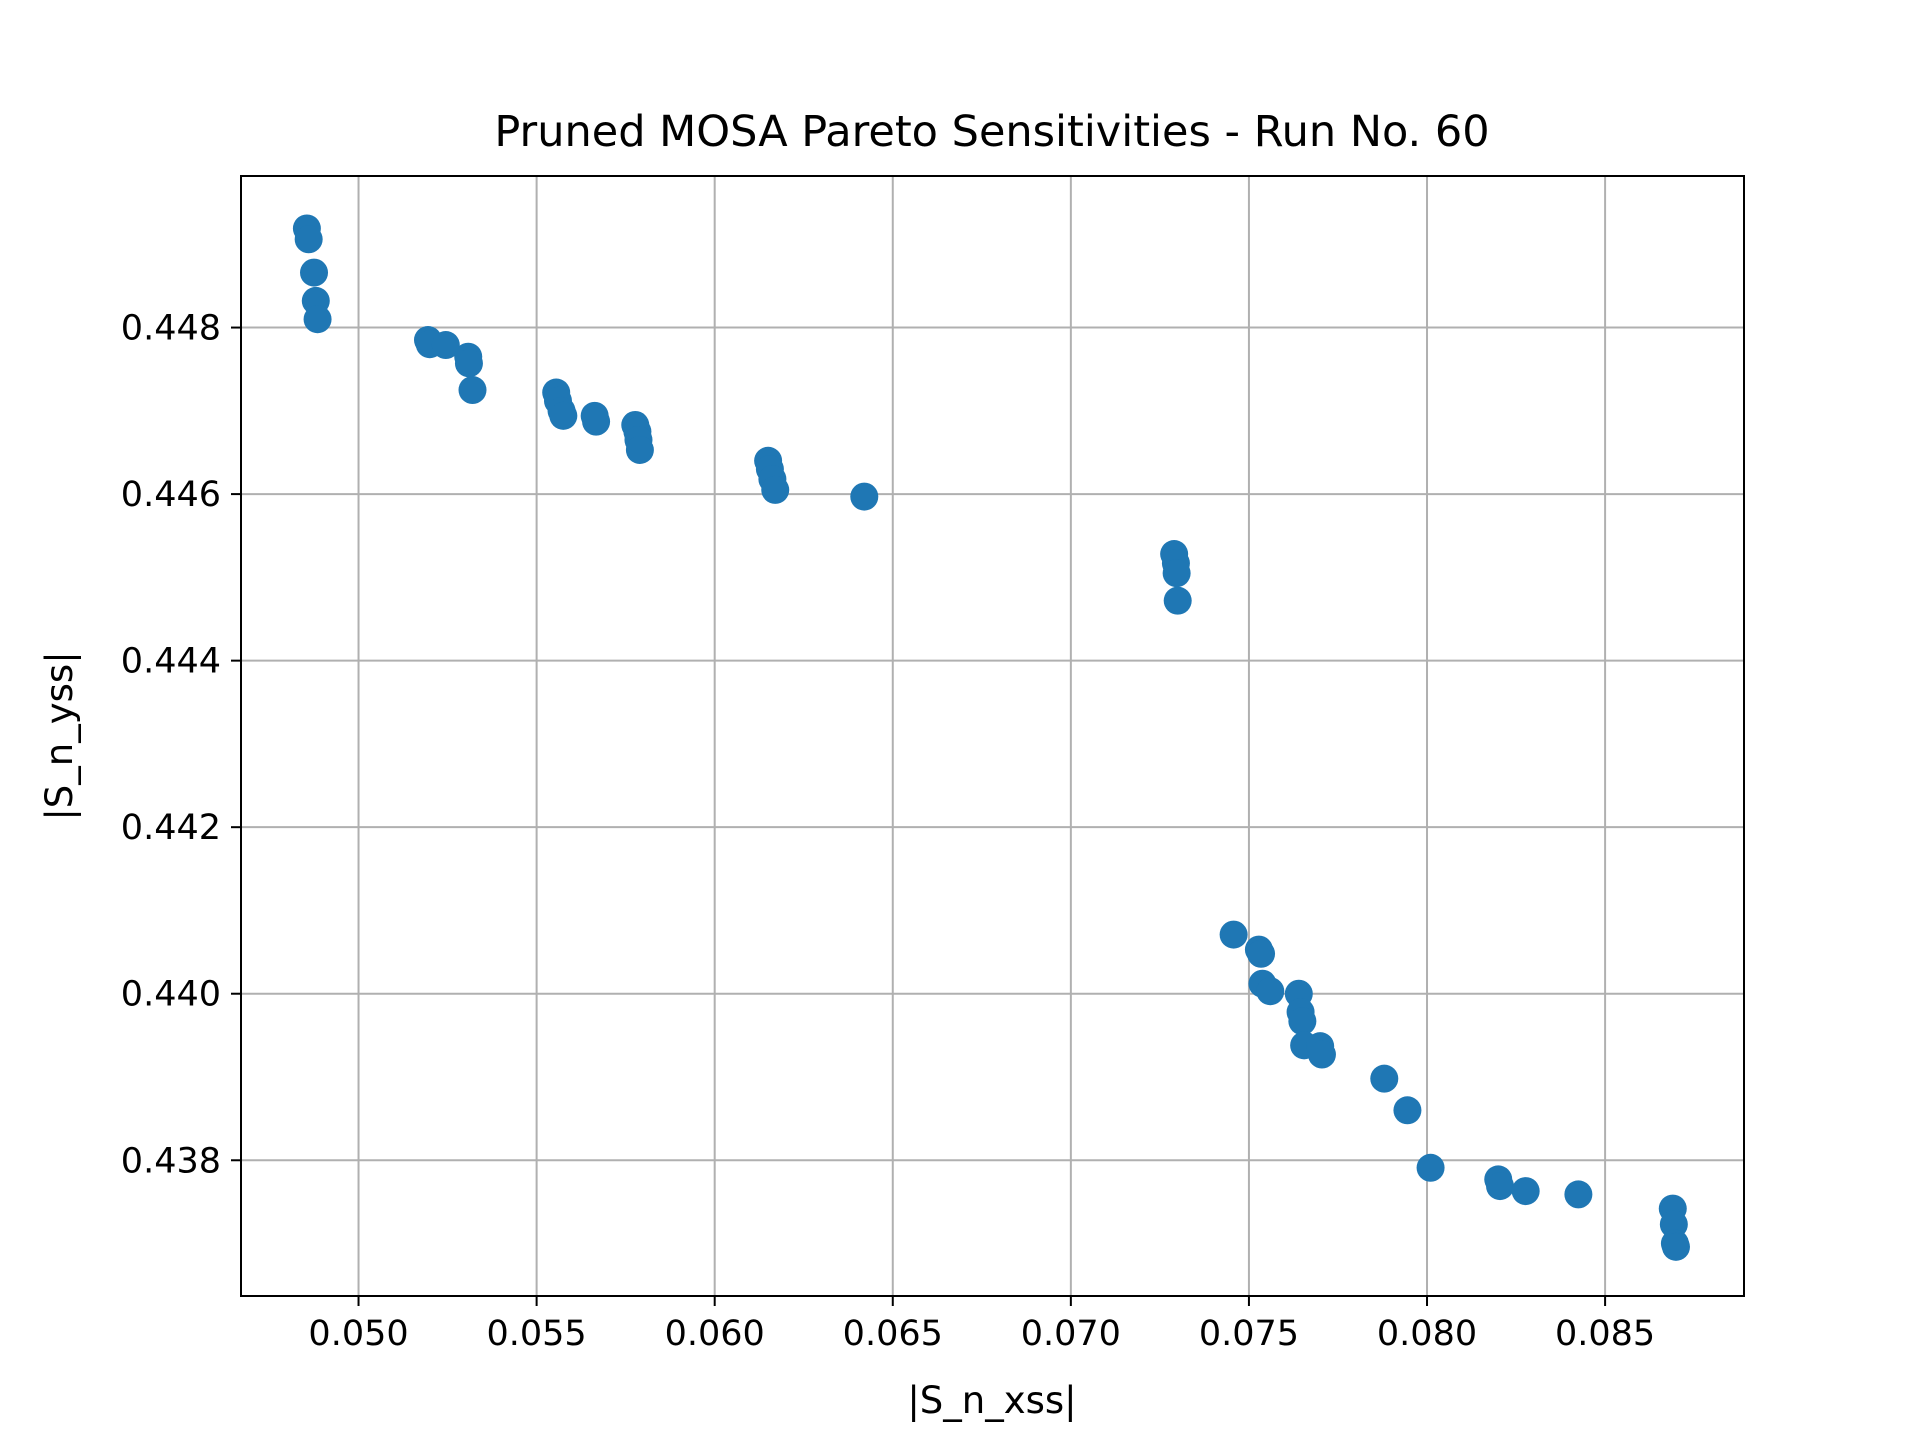 This screenshot has width=1920, height=1445. Describe the element at coordinates (1071, 1334) in the screenshot. I see `x-tick-label: 0.070` at that location.